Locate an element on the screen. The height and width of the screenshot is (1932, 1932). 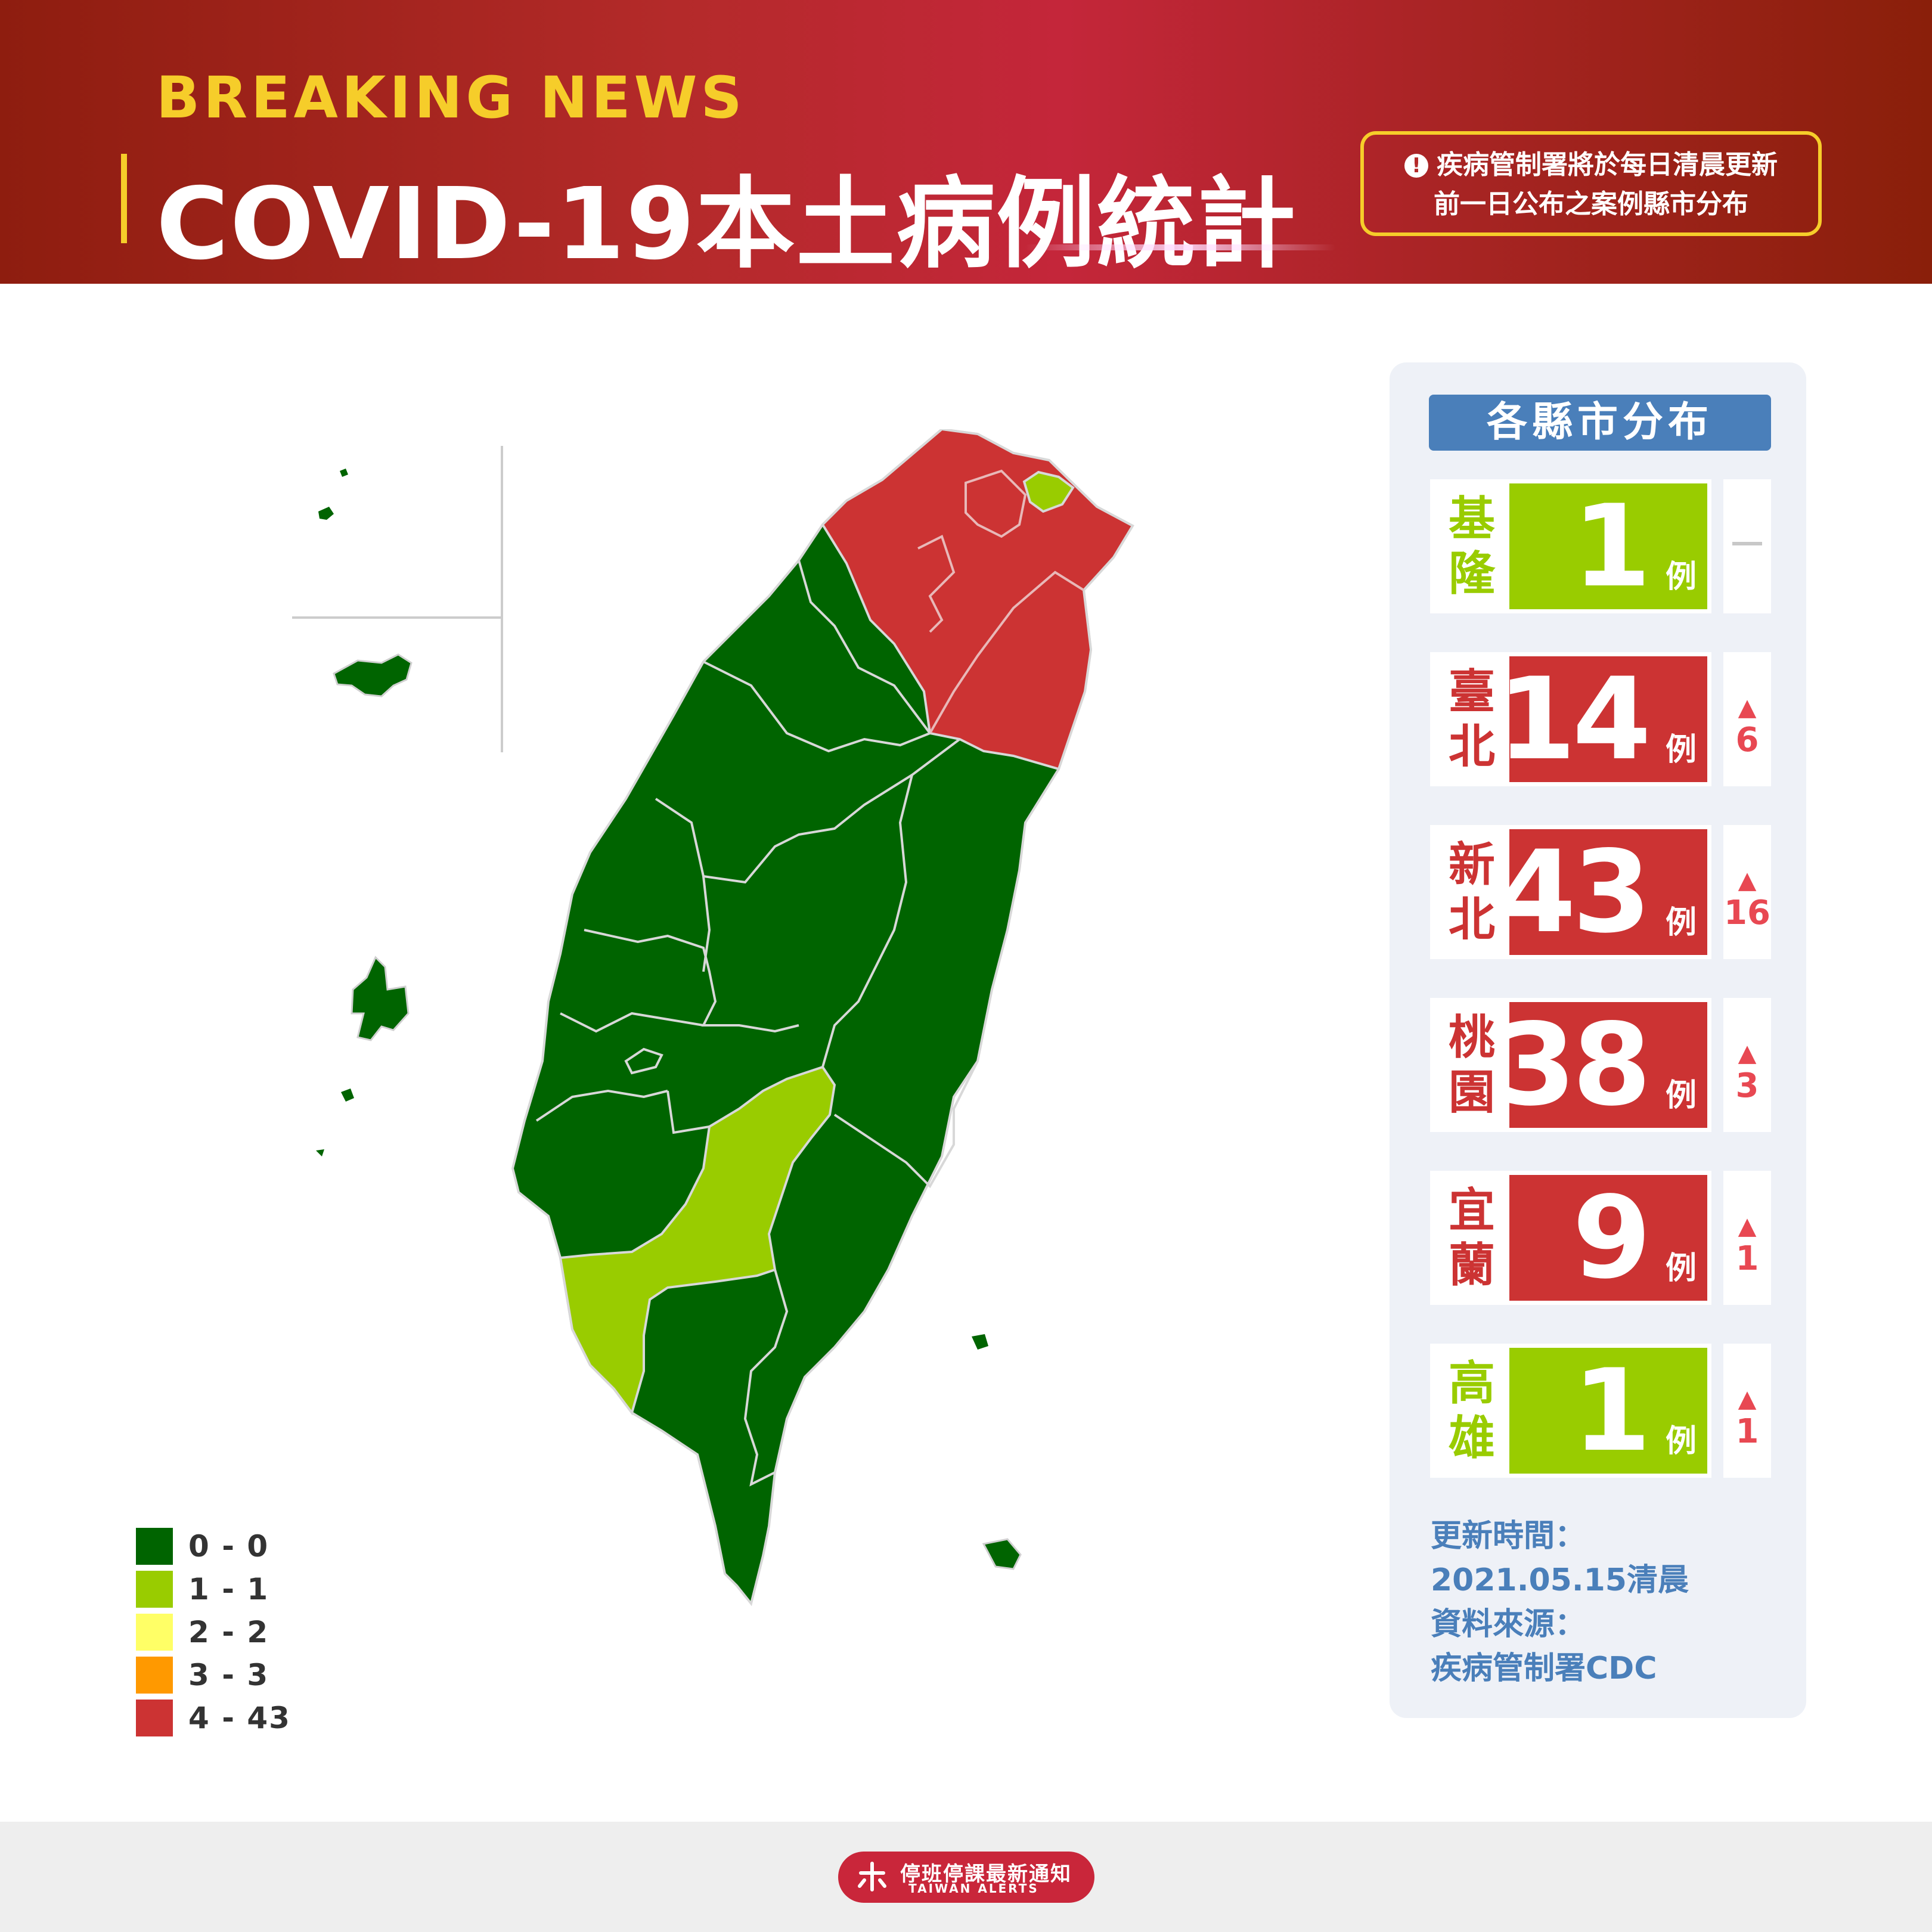
new-taipei-taipei-region is located at coordinates (977, 600).